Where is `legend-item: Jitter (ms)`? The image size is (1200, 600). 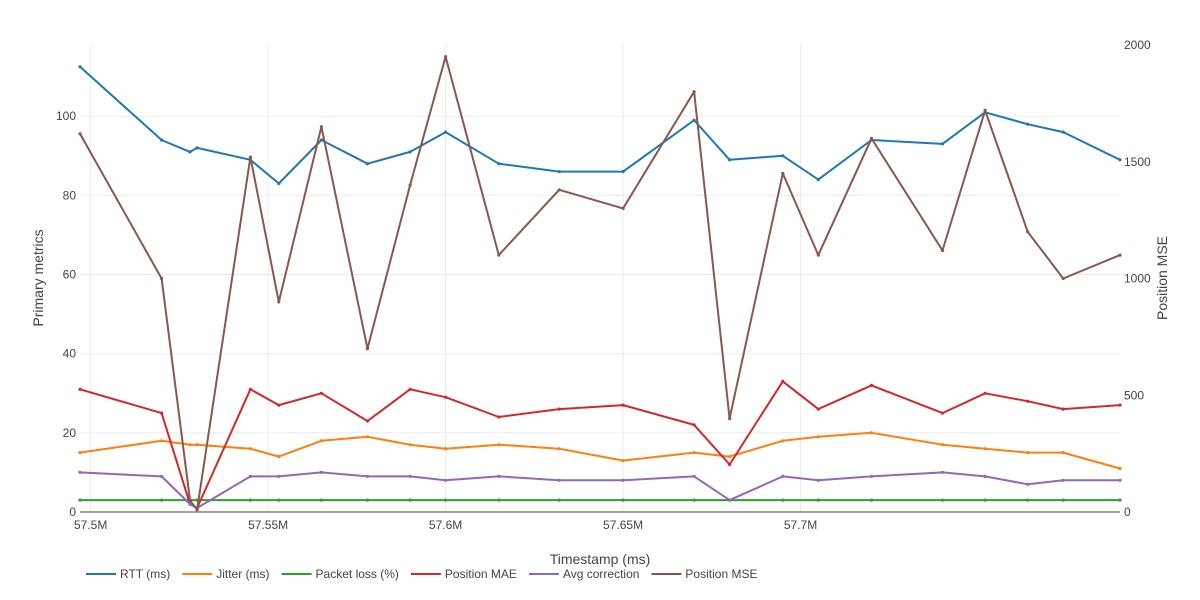 legend-item: Jitter (ms) is located at coordinates (226, 574).